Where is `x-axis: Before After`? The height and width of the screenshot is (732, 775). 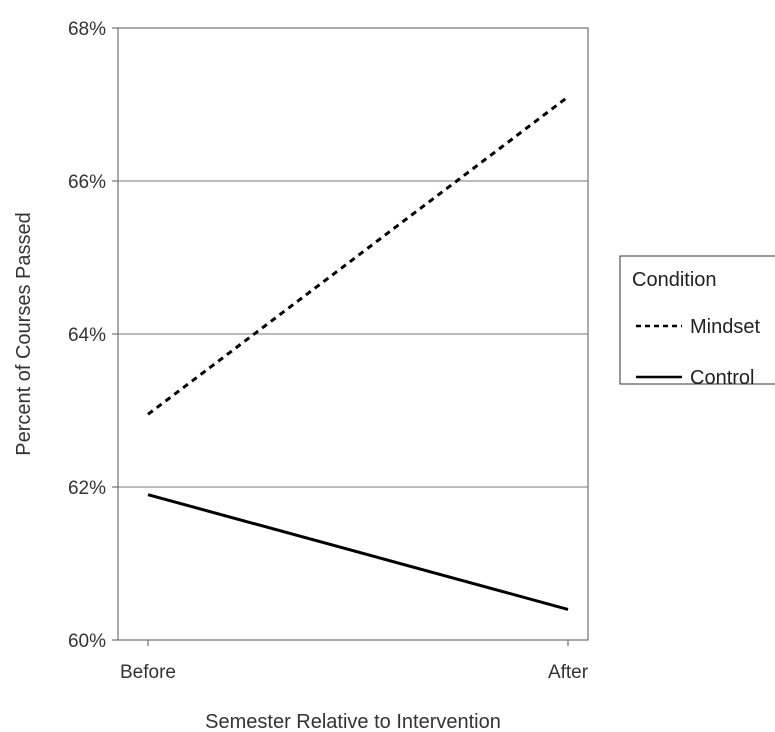 x-axis: Before After is located at coordinates (354, 661).